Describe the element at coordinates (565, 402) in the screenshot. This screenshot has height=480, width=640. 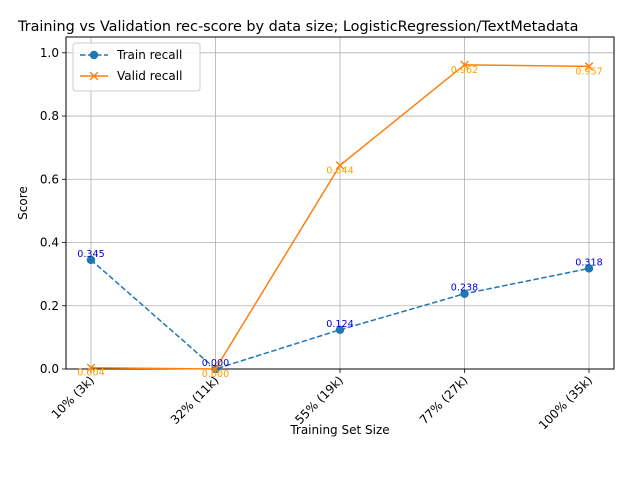
I see `x-tick-label: 100% (35k)` at that location.